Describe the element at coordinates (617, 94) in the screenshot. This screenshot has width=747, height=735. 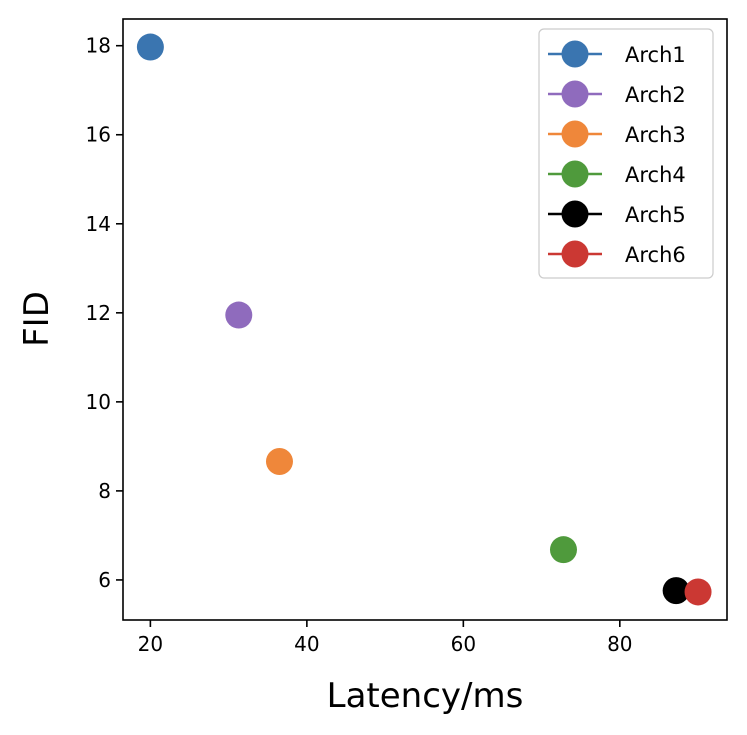
I see `legend-item-arch2: Arch2` at that location.